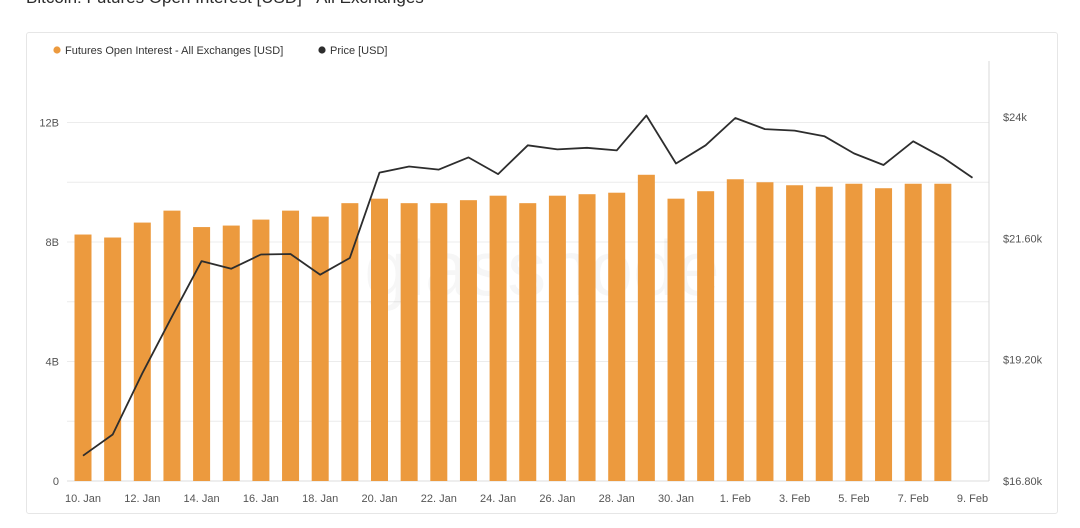 The height and width of the screenshot is (528, 1080). I want to click on legend-swatch-open-interest, so click(57, 50).